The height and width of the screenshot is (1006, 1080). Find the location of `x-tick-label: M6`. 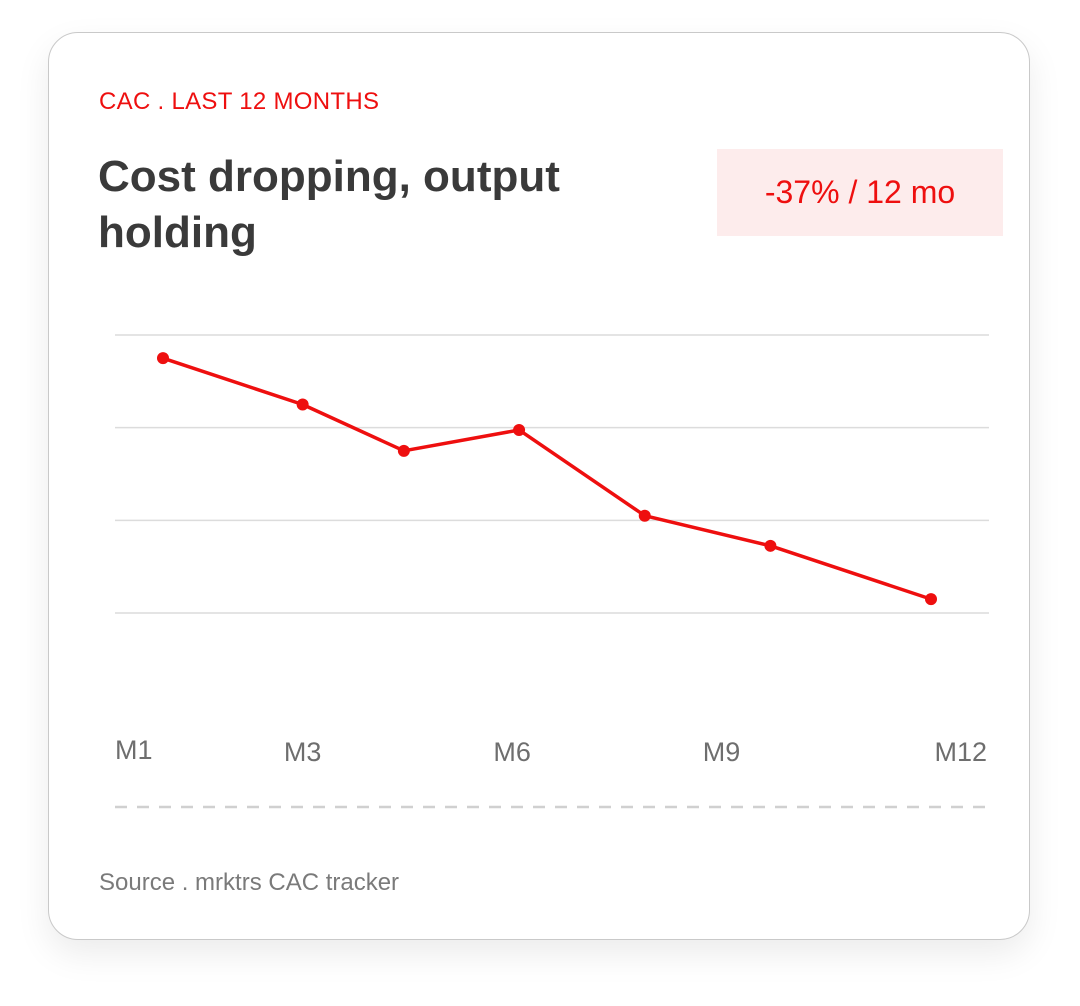

x-tick-label: M6 is located at coordinates (512, 752).